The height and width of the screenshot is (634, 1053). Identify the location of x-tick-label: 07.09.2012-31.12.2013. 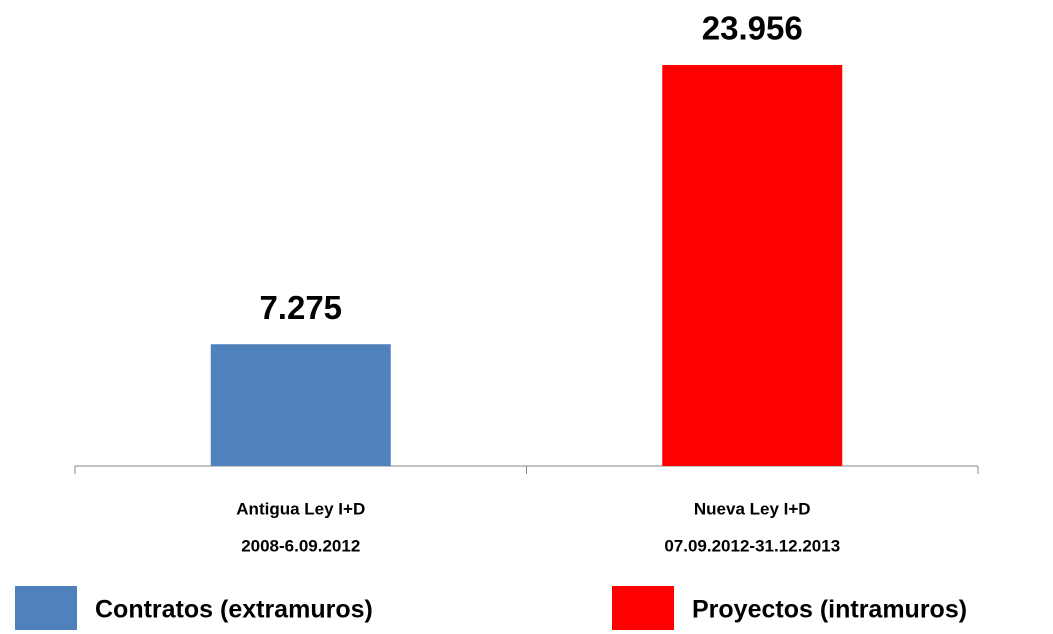
(752, 545).